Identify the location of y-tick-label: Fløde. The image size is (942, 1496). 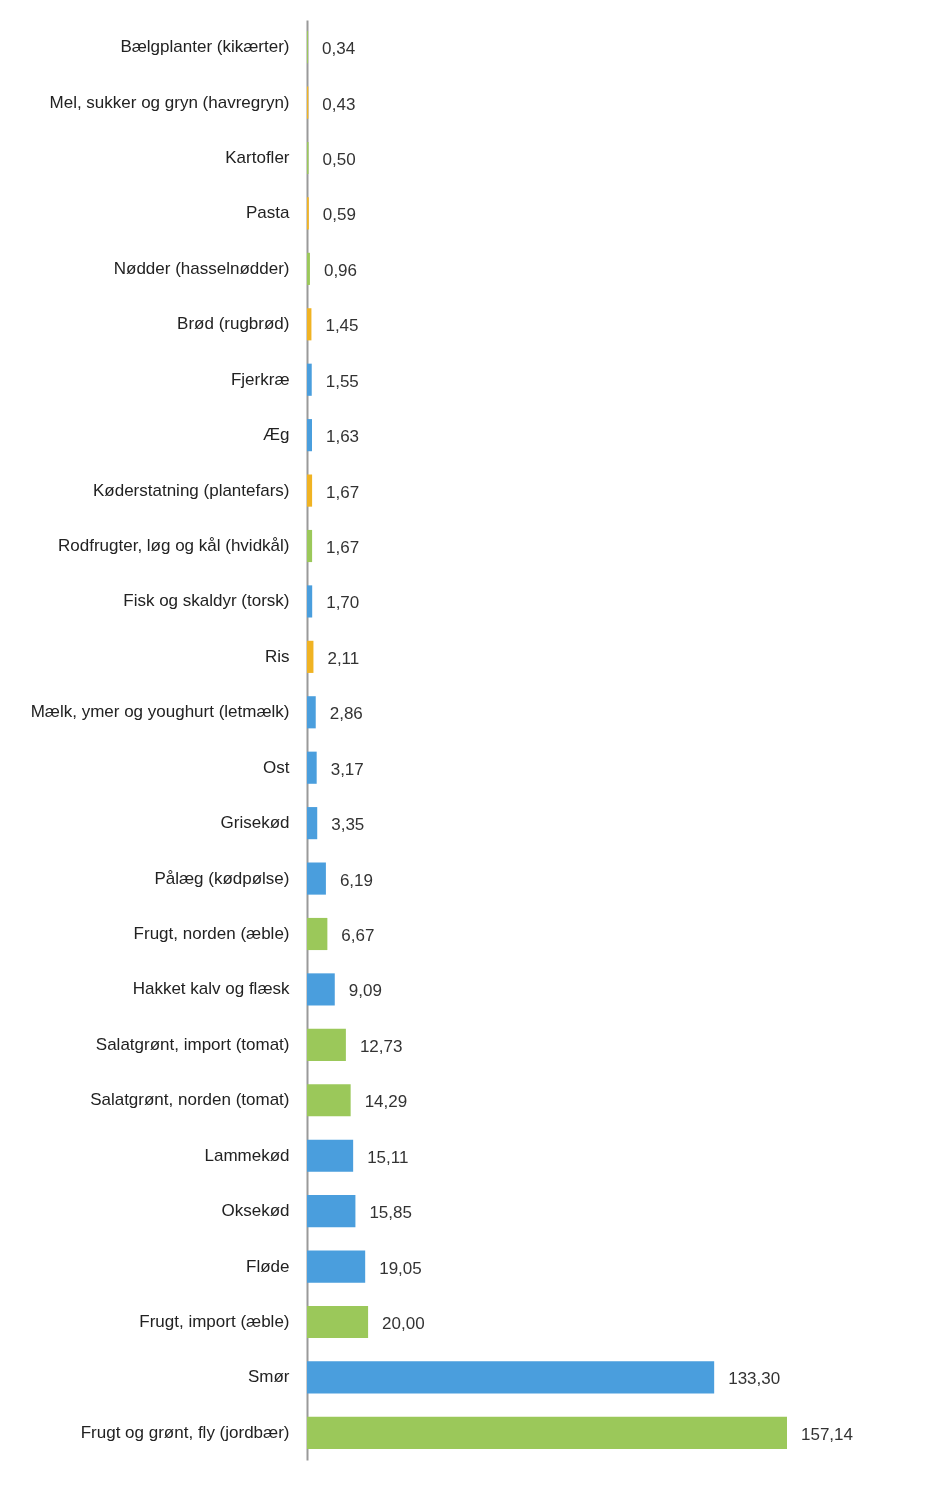
(268, 1266).